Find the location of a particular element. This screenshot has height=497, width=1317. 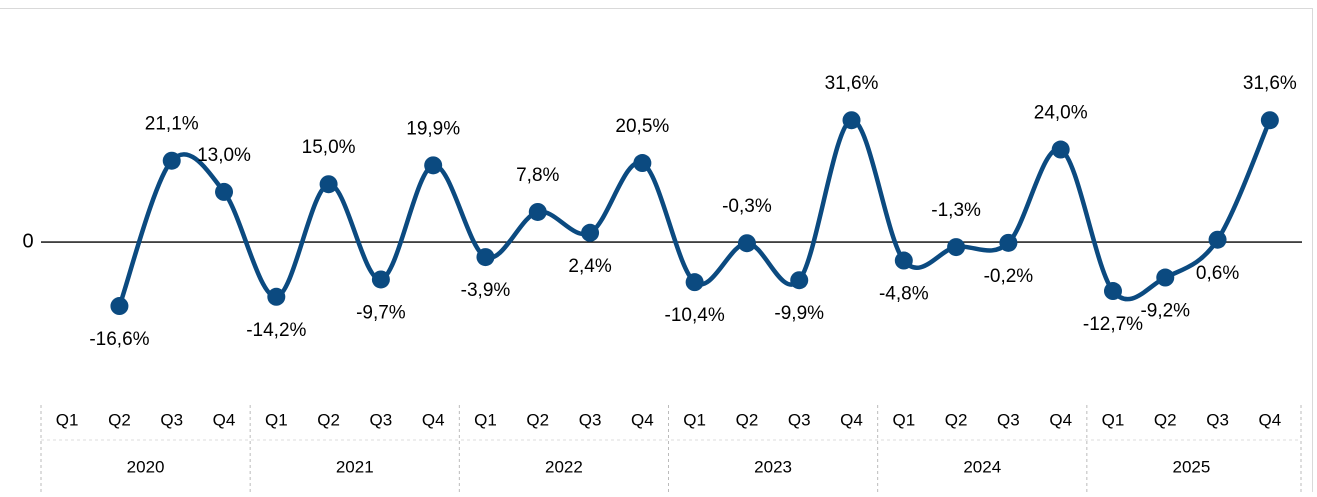

data-label: 21,1% is located at coordinates (172, 124).